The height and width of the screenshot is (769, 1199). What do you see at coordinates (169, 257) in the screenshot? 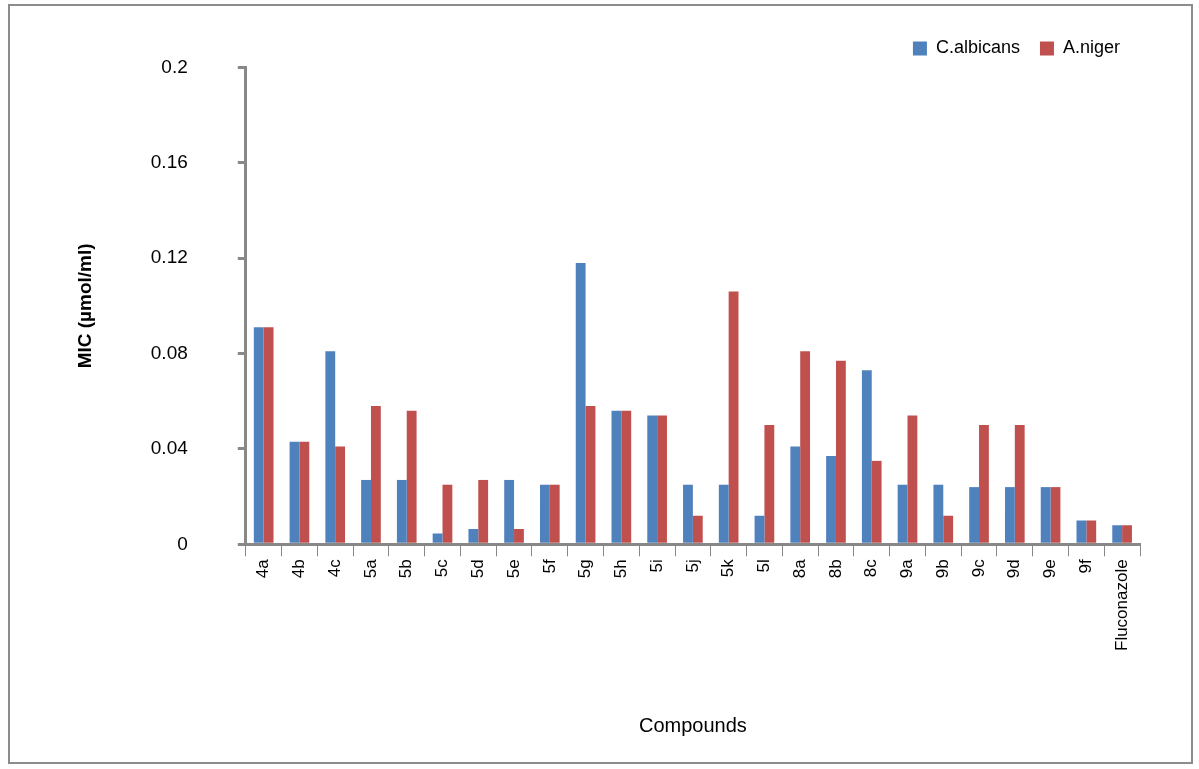
I see `y-tick-label: 0.12` at bounding box center [169, 257].